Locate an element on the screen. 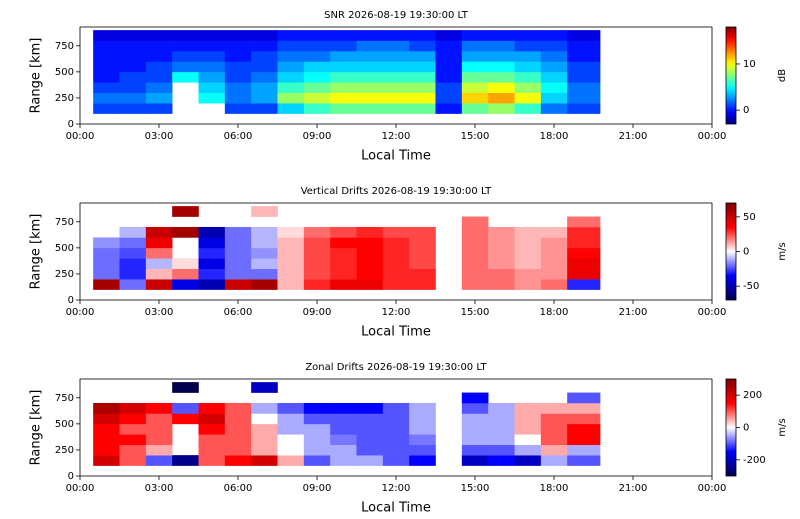 The width and height of the screenshot is (800, 519). panel-title: Vertical Drifts 2026-08-19 19:30:00 LT is located at coordinates (396, 191).